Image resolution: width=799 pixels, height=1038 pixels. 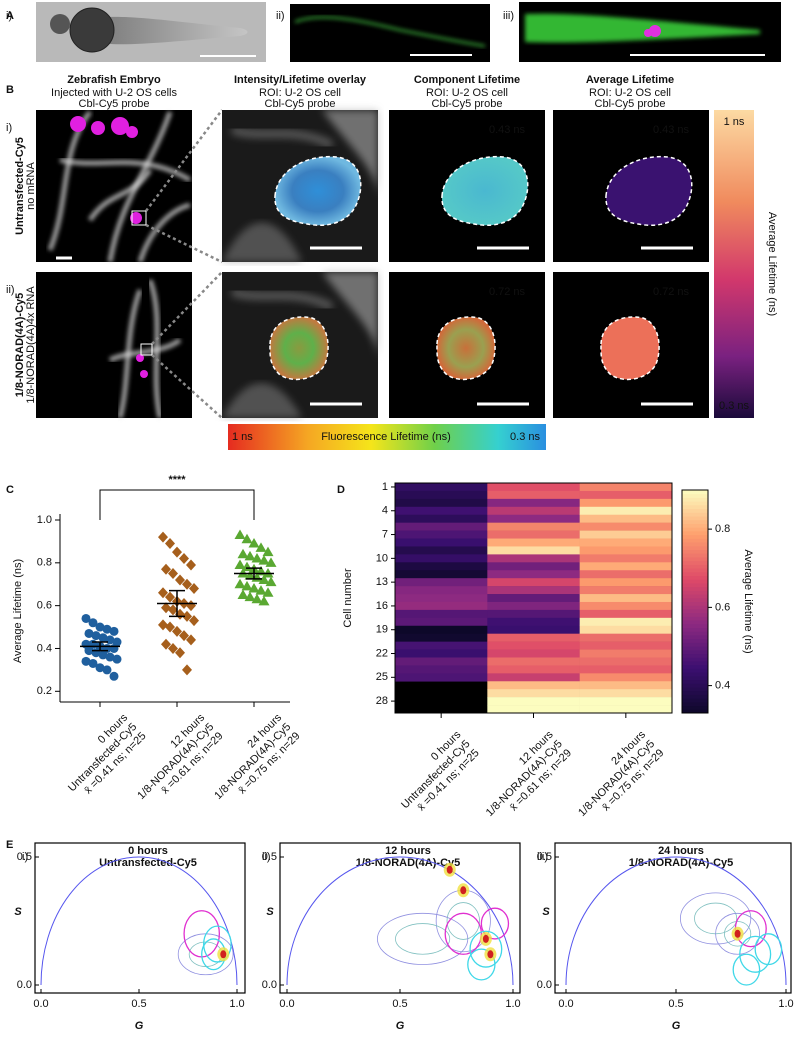 What do you see at coordinates (31, 345) in the screenshot?
I see `row-subtitle: 1/8-NORAD(4A)4x RNA` at bounding box center [31, 345].